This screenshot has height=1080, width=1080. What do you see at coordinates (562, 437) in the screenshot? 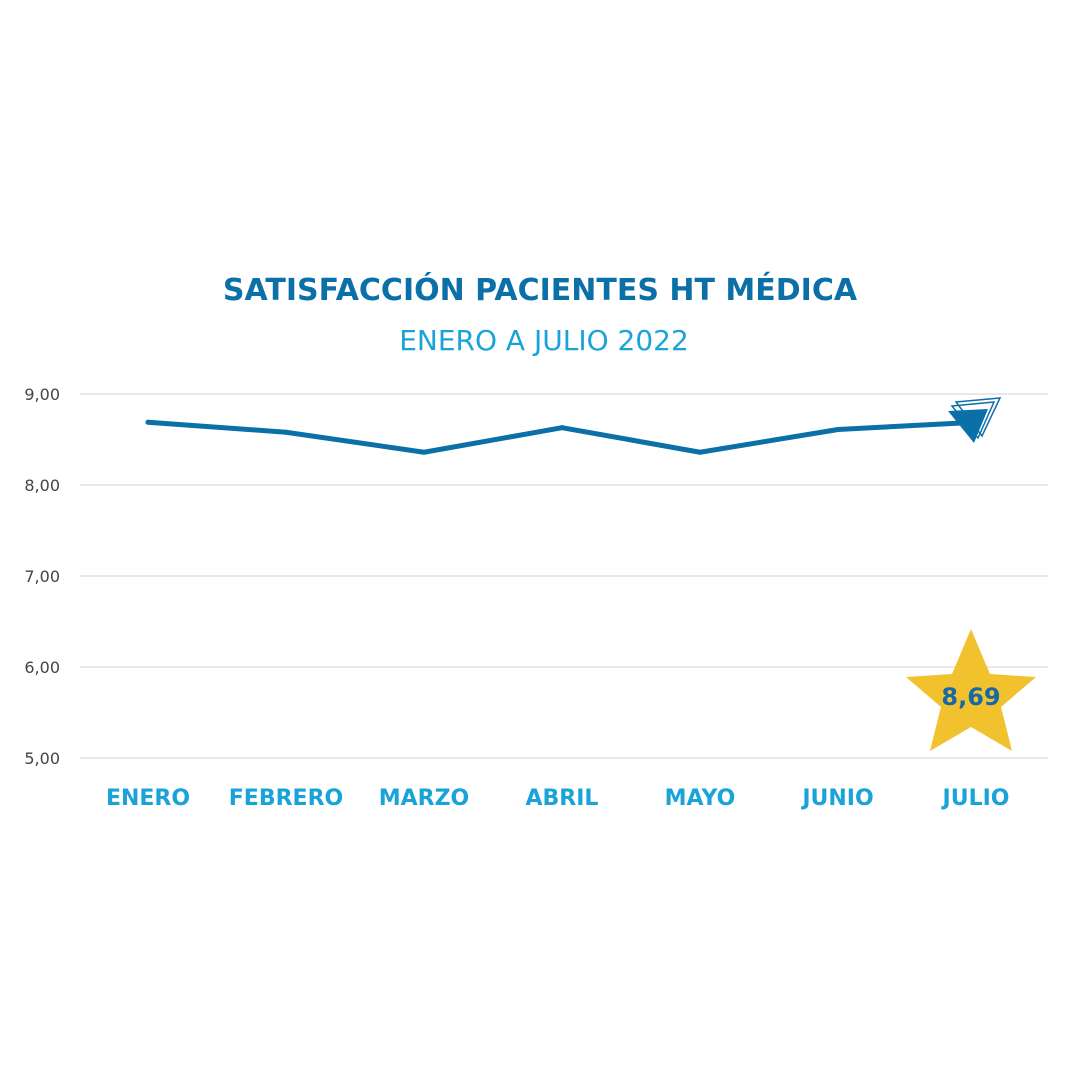
I see `series-layer` at bounding box center [562, 437].